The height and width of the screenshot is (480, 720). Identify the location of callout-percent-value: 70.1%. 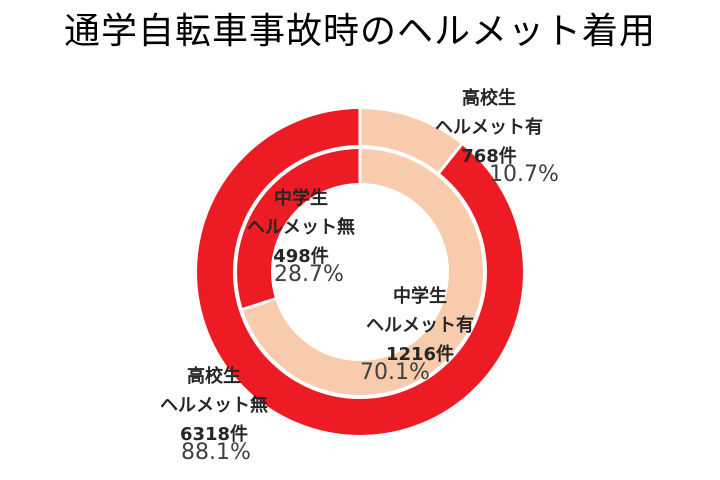
(395, 372).